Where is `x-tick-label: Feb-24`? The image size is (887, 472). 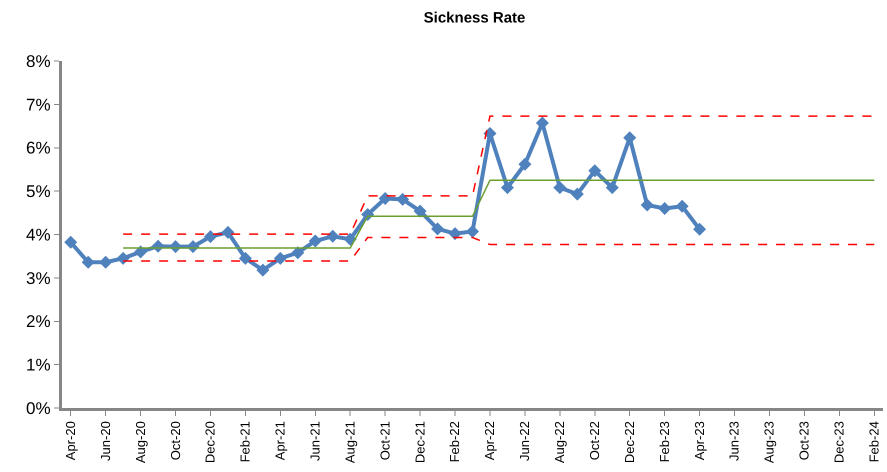
x-tick-label: Feb-24 is located at coordinates (874, 441).